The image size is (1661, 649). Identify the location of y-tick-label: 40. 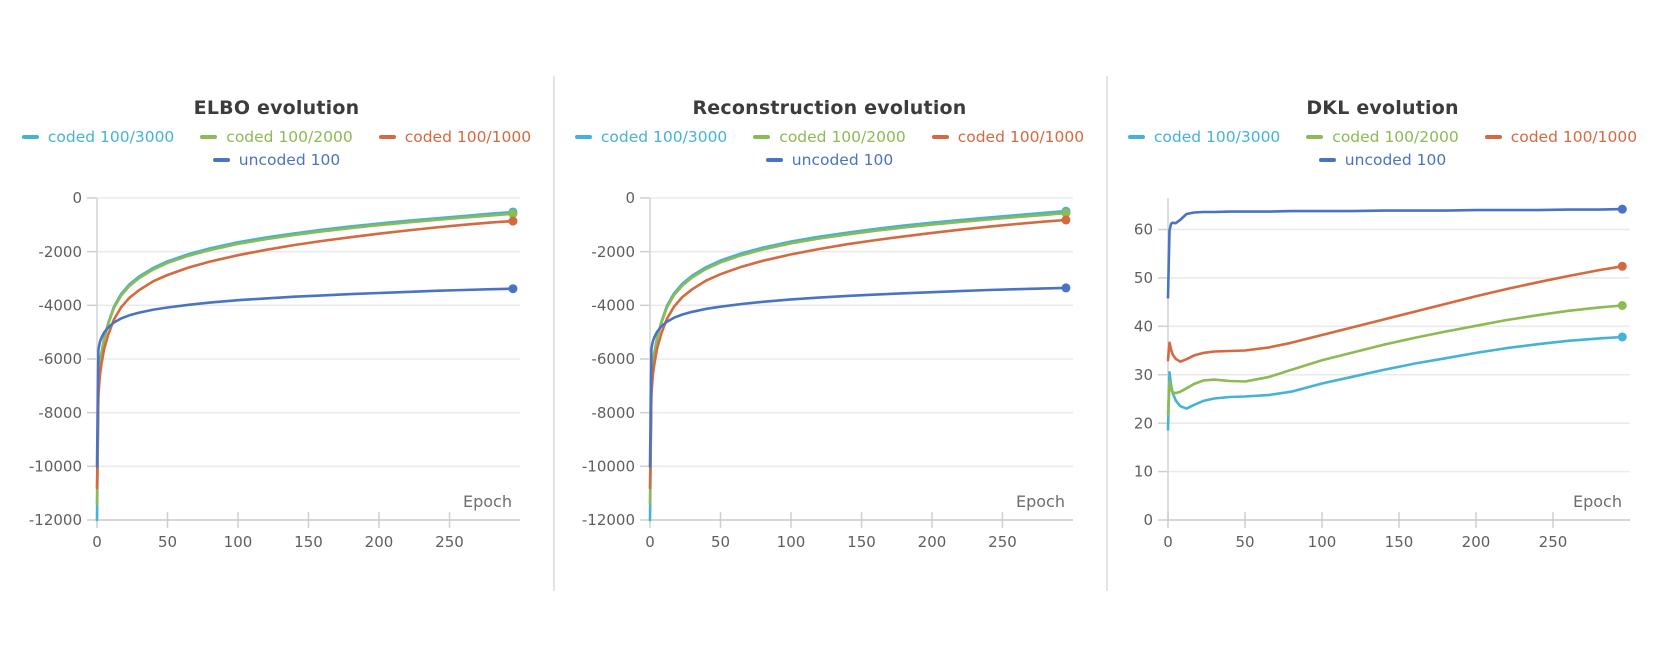
(1143, 326).